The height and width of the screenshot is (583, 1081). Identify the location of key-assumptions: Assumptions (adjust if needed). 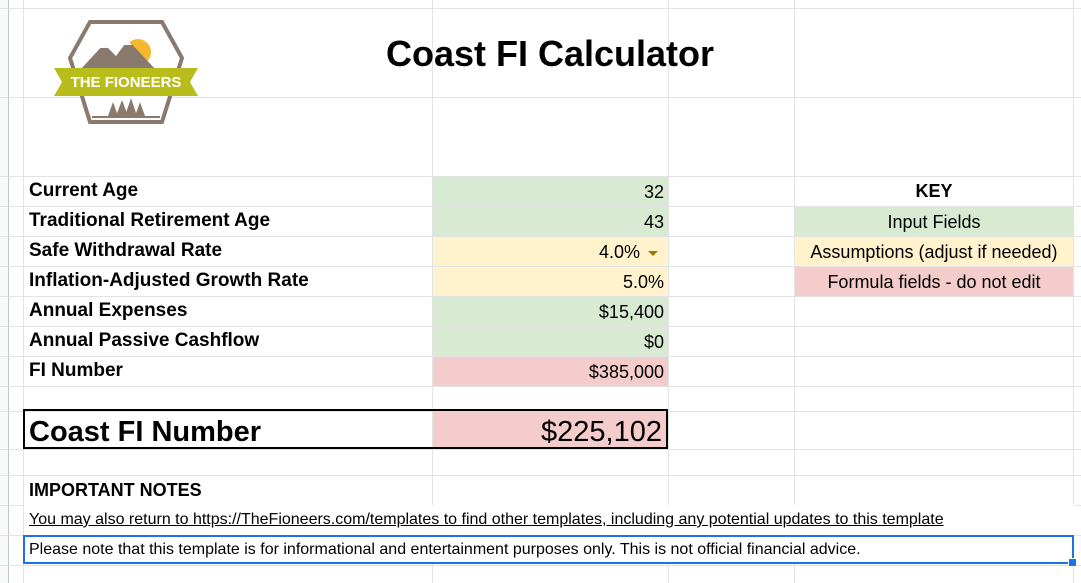
(934, 251).